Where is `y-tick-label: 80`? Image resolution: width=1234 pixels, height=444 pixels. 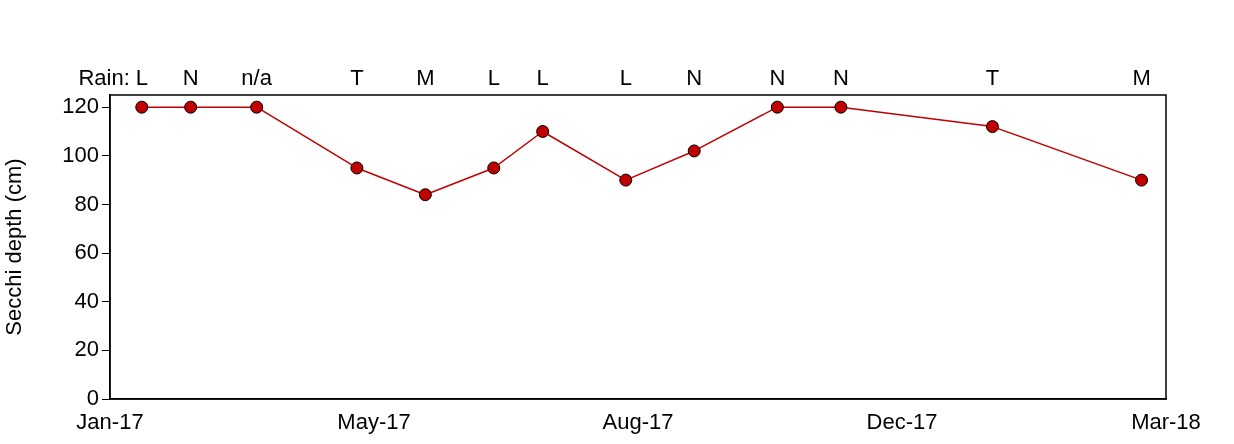 y-tick-label: 80 is located at coordinates (86, 203).